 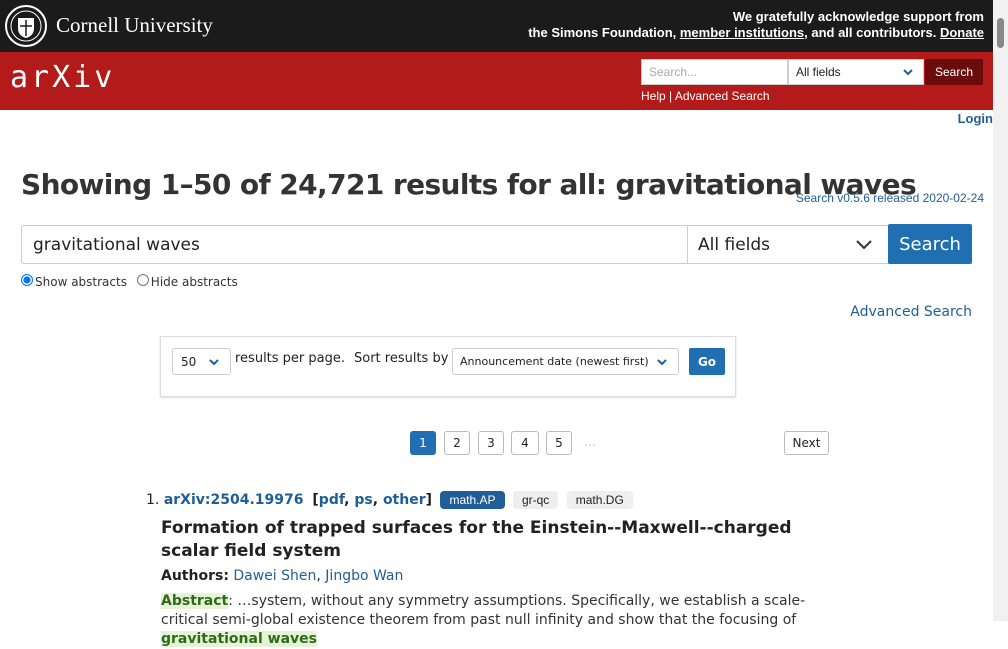 I want to click on version-link: Search v0.5.6 released 2020-02-24, so click(x=889, y=198).